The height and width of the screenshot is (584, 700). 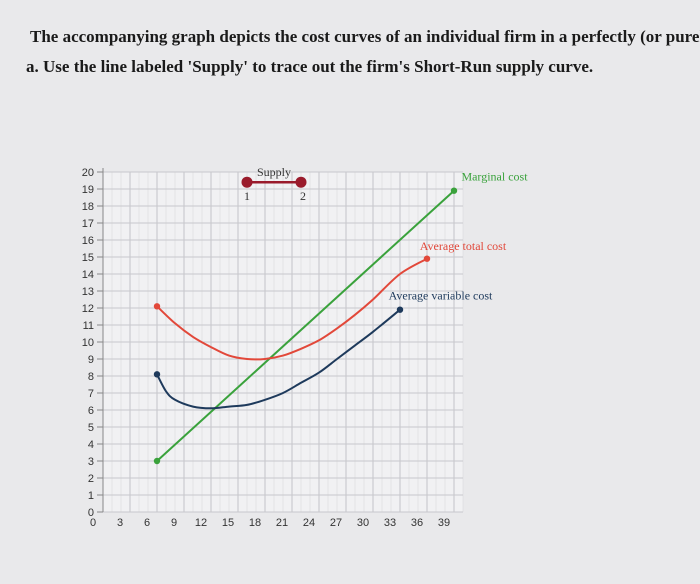 I want to click on x-tick-label: 21, so click(x=282, y=523).